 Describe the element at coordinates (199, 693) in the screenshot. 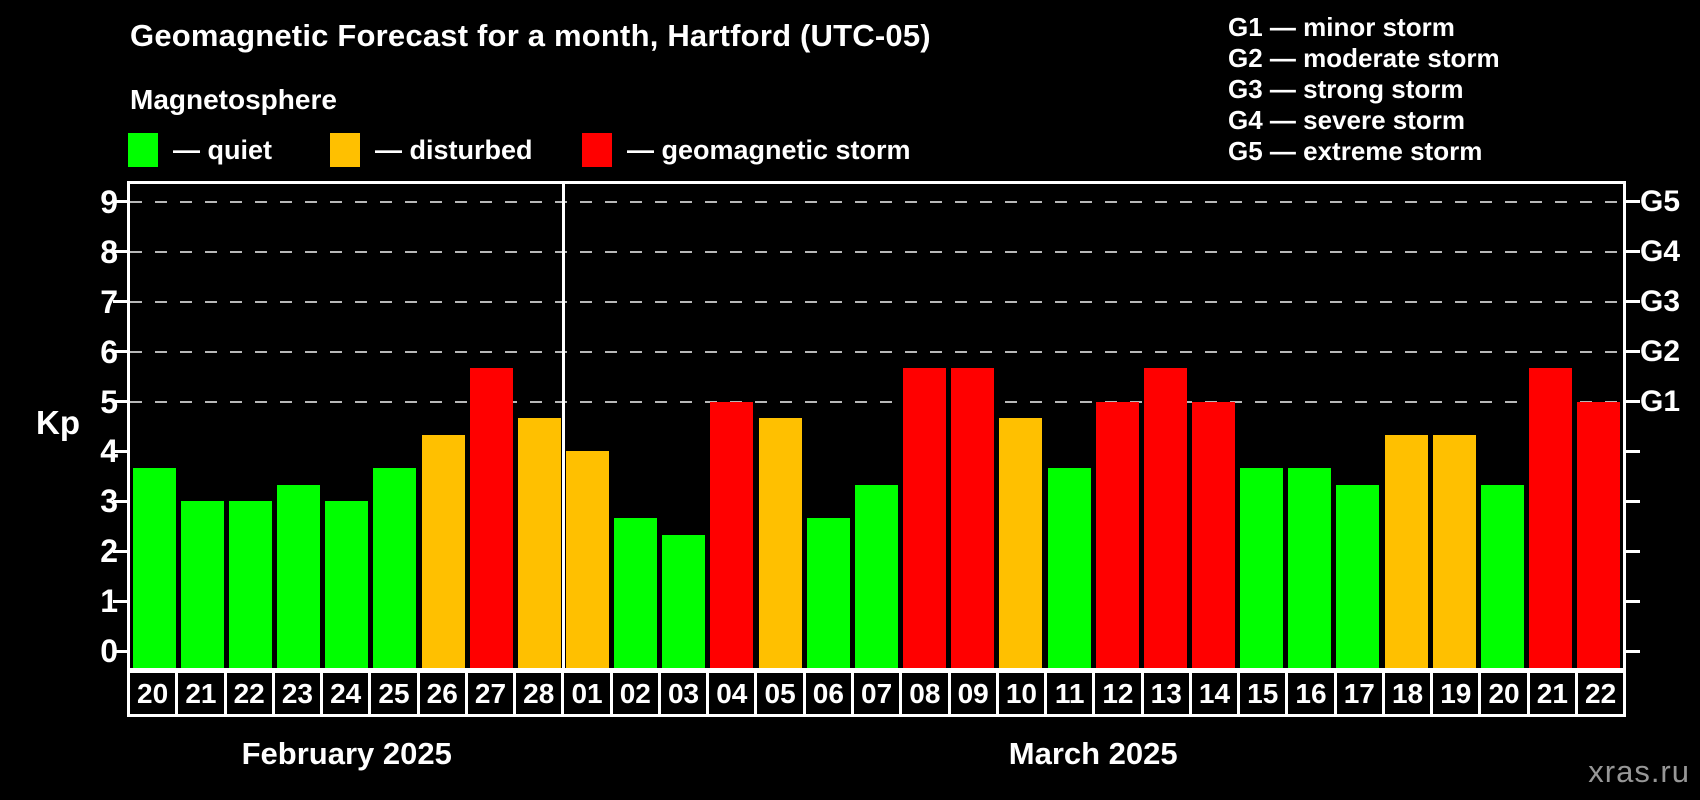

I see `date-cell-feb-21: 21` at that location.